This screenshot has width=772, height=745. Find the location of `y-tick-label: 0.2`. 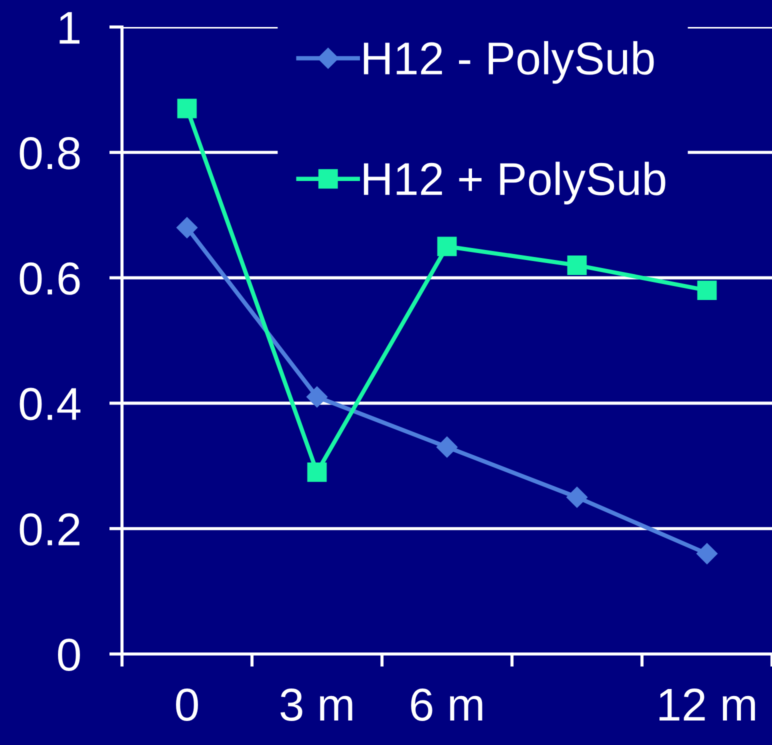

y-tick-label: 0.2 is located at coordinates (50, 529).